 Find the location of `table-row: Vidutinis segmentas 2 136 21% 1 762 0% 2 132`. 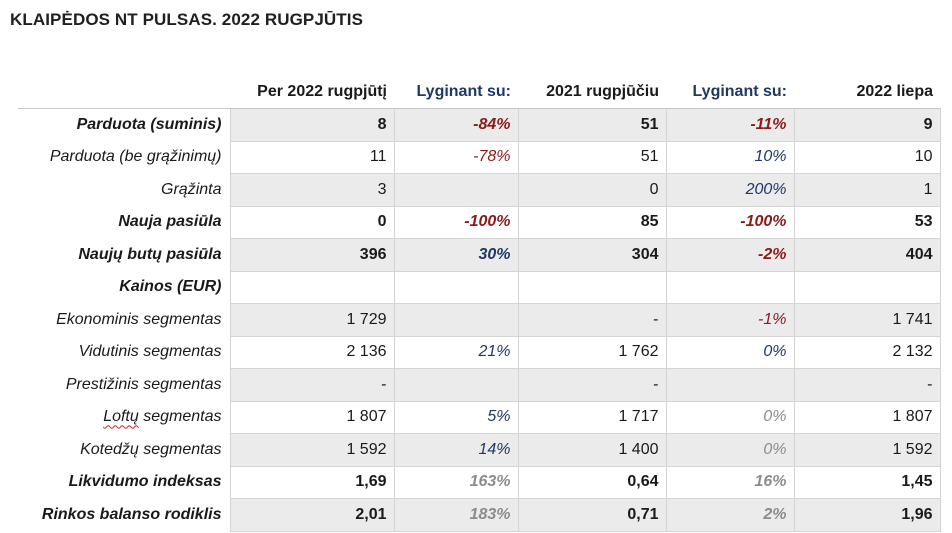

table-row: Vidutinis segmentas 2 136 21% 1 762 0% 2 132 is located at coordinates (479, 352).